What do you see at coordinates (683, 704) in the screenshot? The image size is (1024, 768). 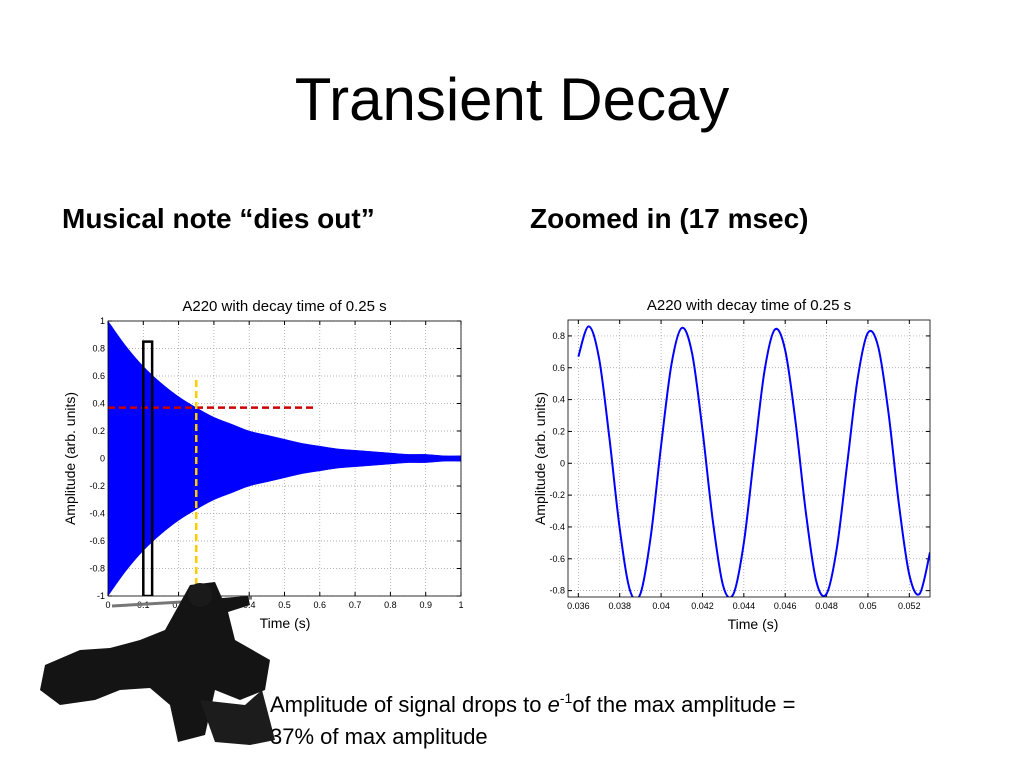 I see `caption-text: of the max amplitude =` at bounding box center [683, 704].